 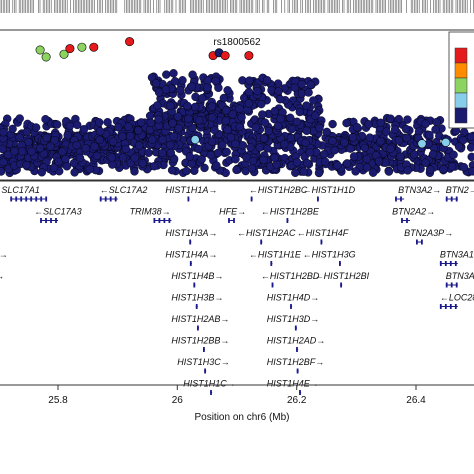 I want to click on ld-legend-swatch, so click(x=461, y=115).